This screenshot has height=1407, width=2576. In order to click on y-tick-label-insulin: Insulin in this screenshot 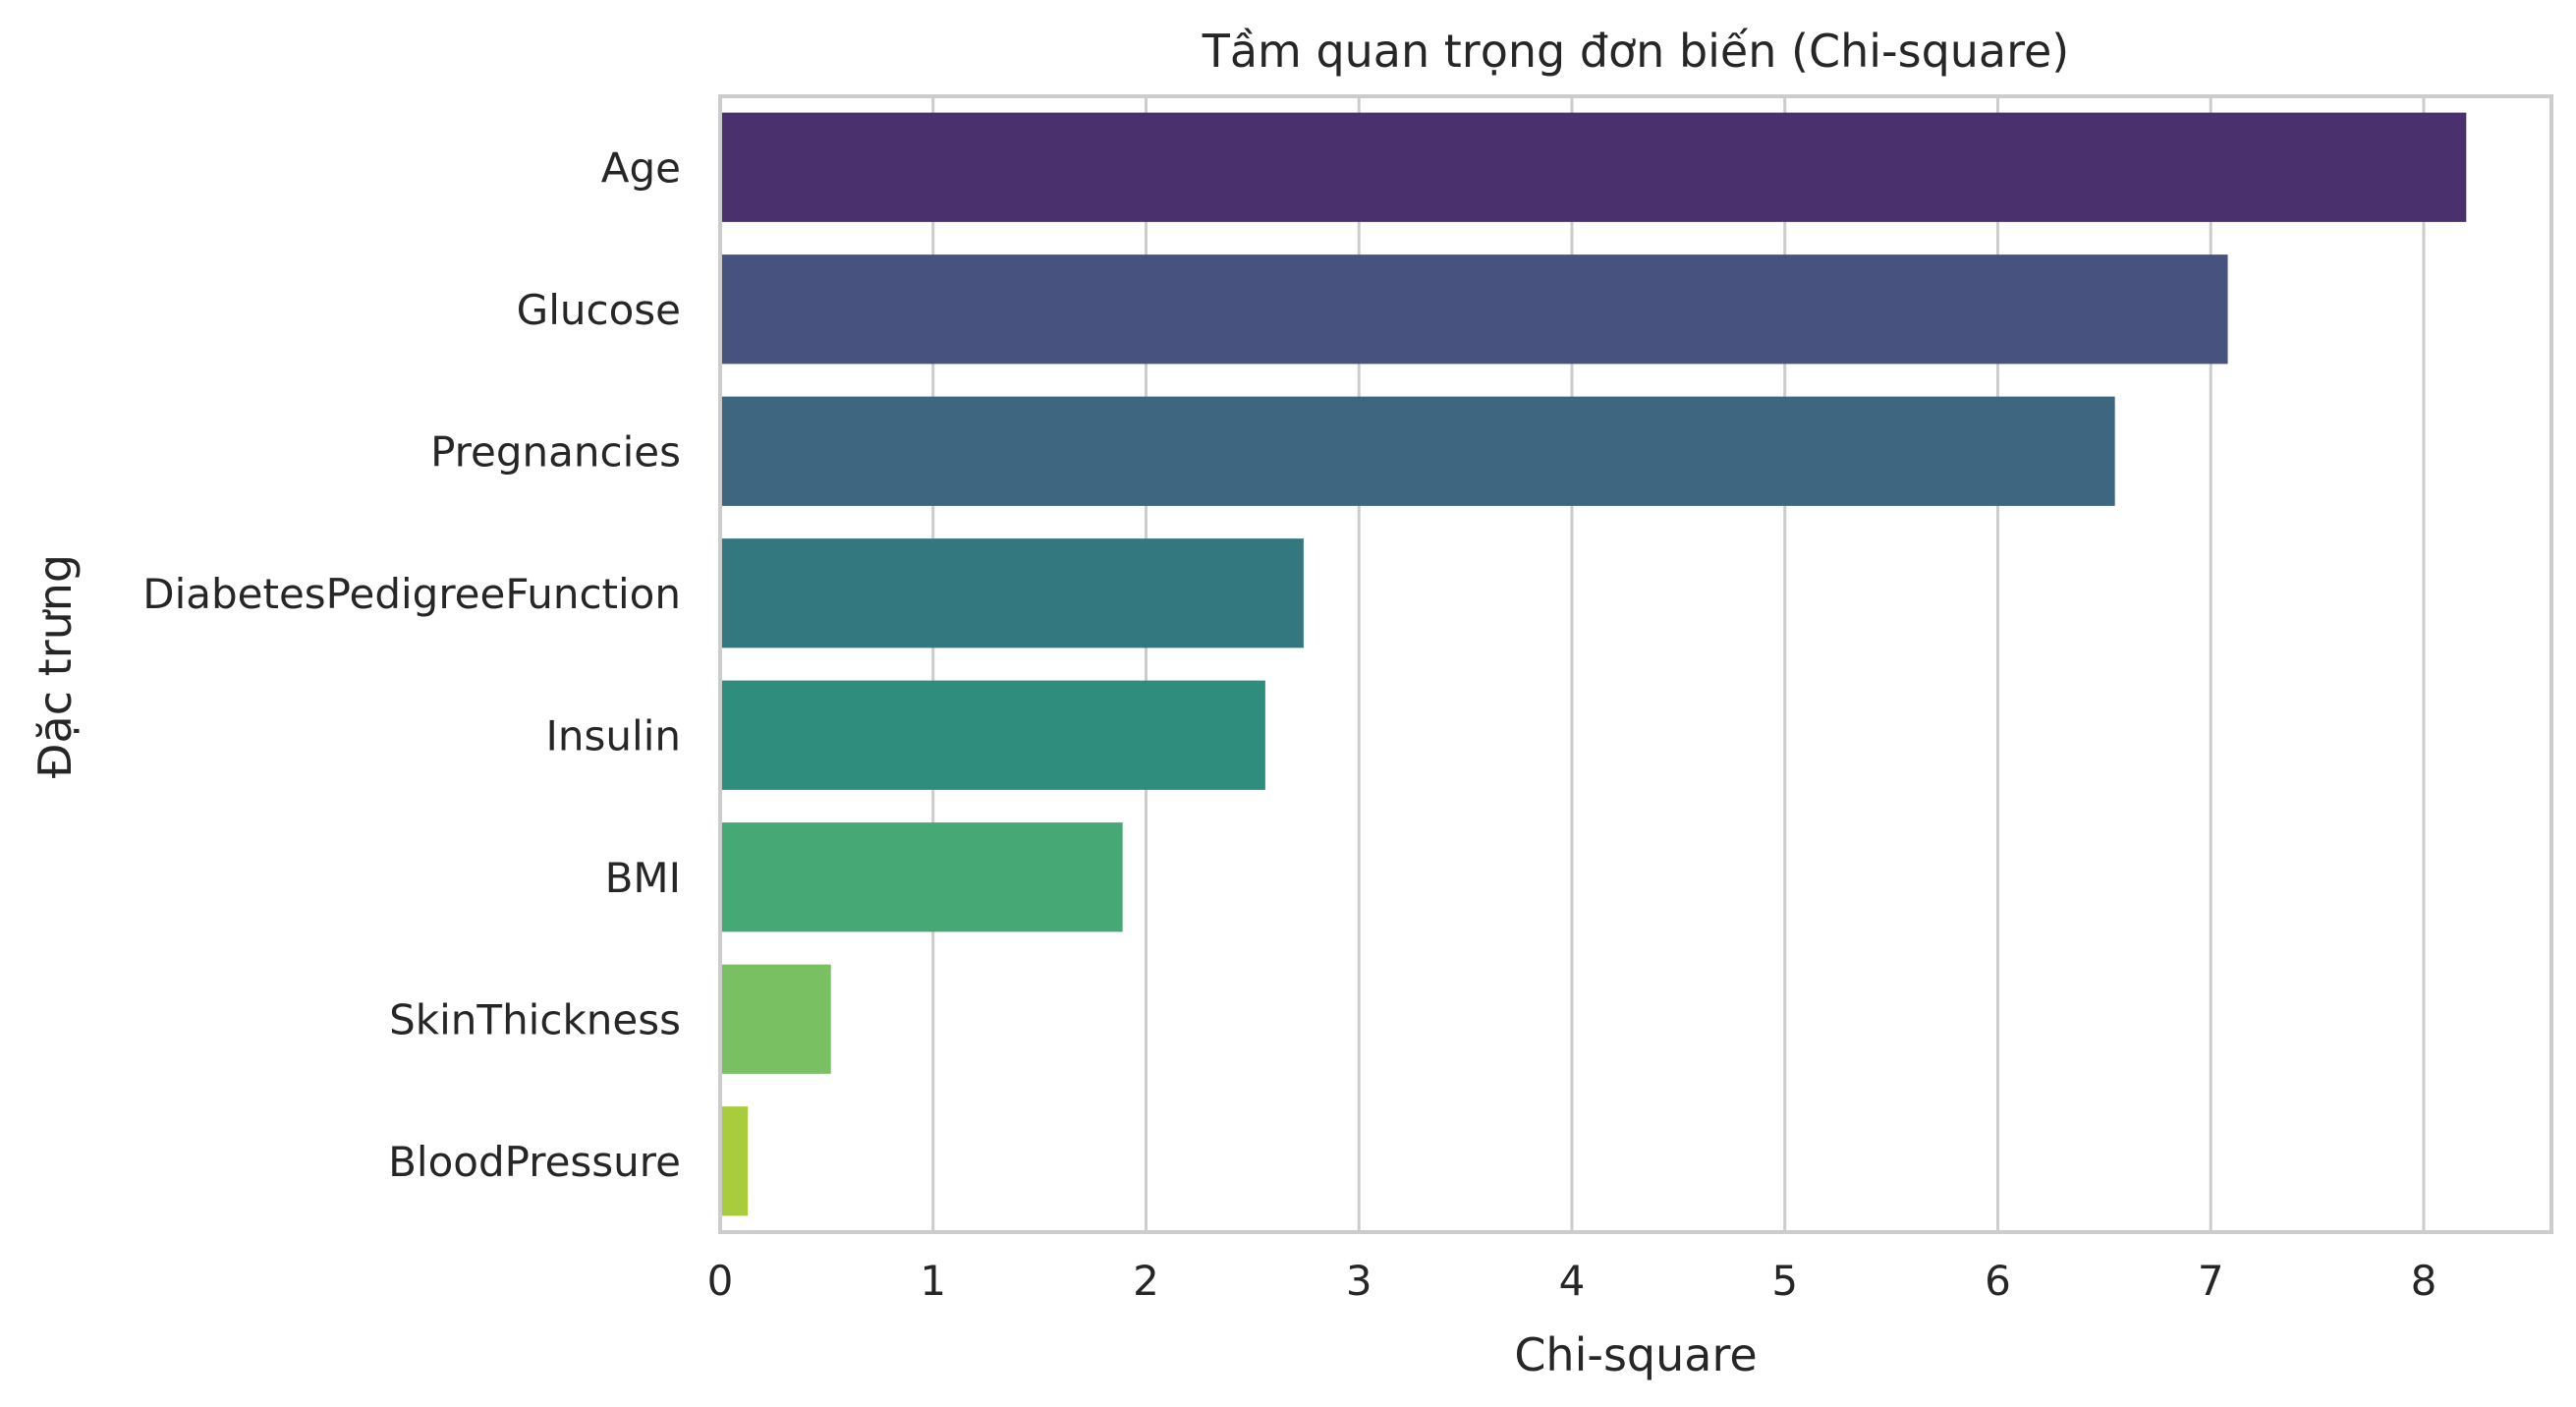, I will do `click(613, 735)`.